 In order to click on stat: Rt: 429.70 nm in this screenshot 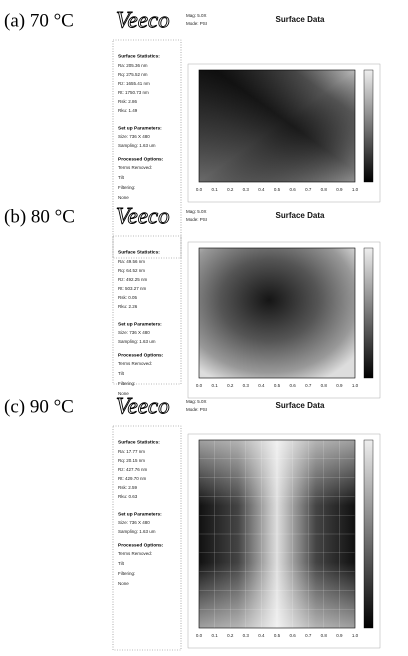, I will do `click(132, 478)`.